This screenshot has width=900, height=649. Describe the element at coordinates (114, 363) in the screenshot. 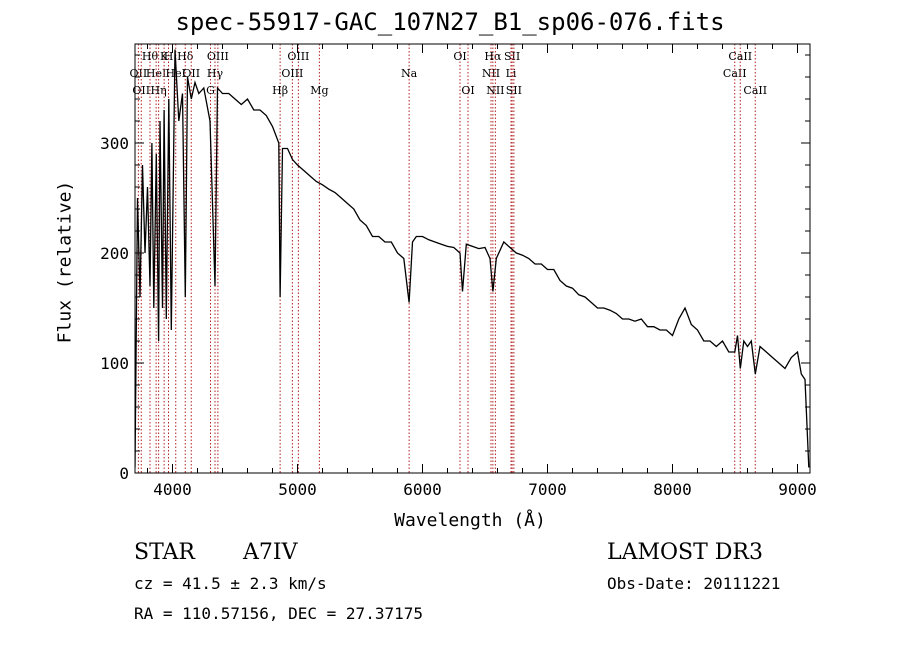

I see `y-tick-label: 100` at that location.